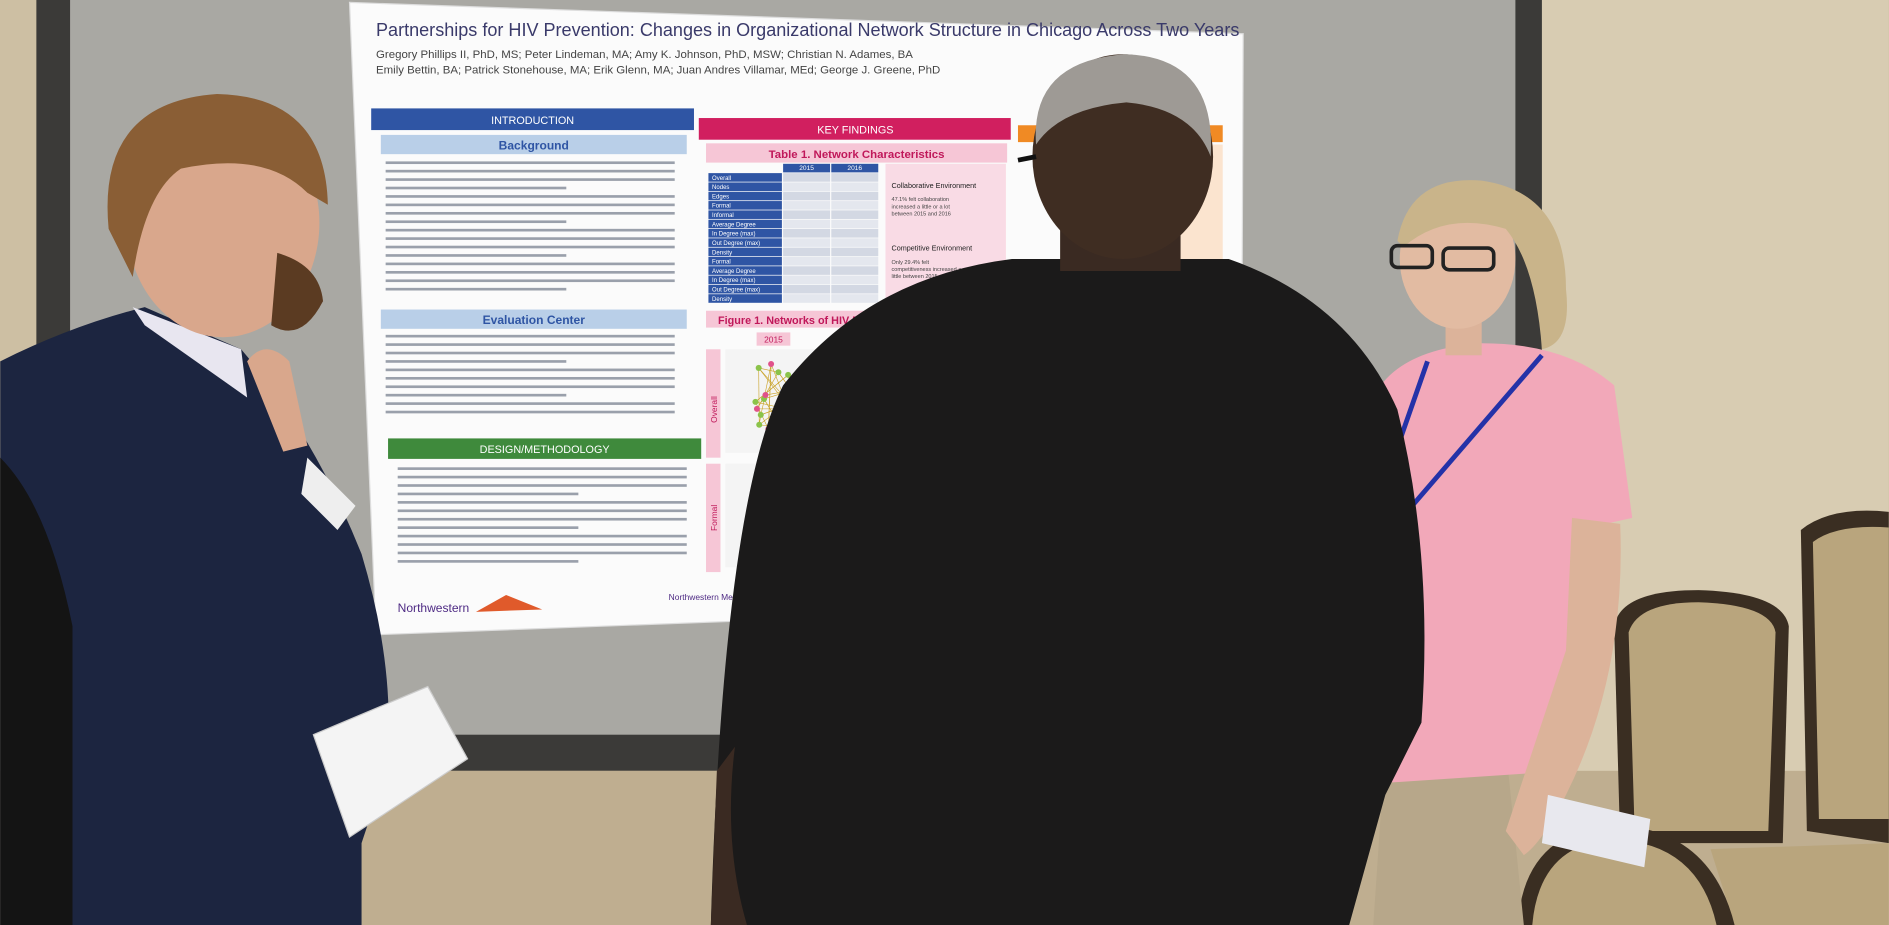  Describe the element at coordinates (720, 197) in the screenshot. I see `table-row-label: Edges` at that location.